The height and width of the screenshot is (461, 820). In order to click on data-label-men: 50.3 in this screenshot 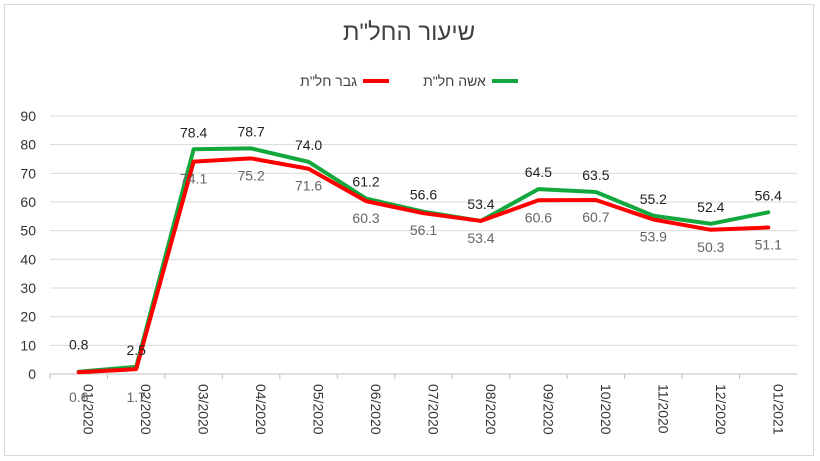, I will do `click(710, 247)`.